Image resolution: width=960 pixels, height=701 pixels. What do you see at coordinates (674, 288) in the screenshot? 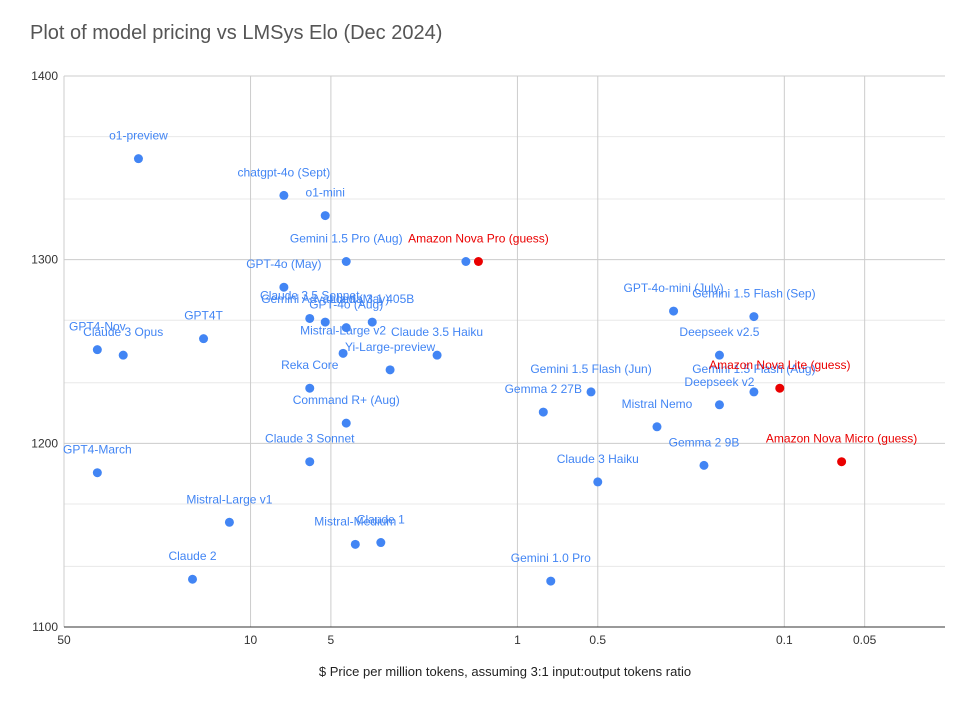
I see `data-label: GPT-4o-mini (July)` at bounding box center [674, 288].